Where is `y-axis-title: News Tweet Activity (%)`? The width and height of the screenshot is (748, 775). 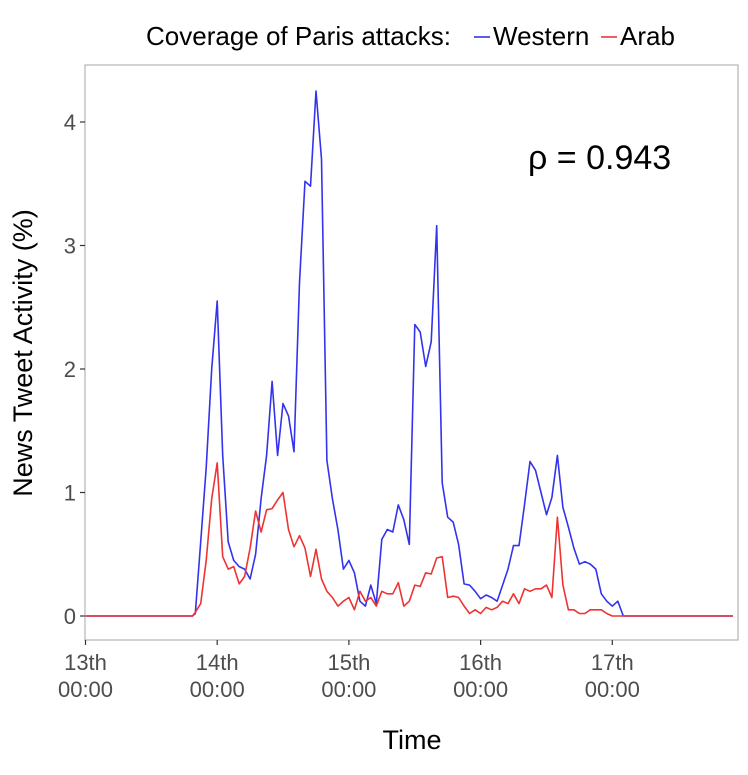
y-axis-title: News Tweet Activity (%) is located at coordinates (23, 353).